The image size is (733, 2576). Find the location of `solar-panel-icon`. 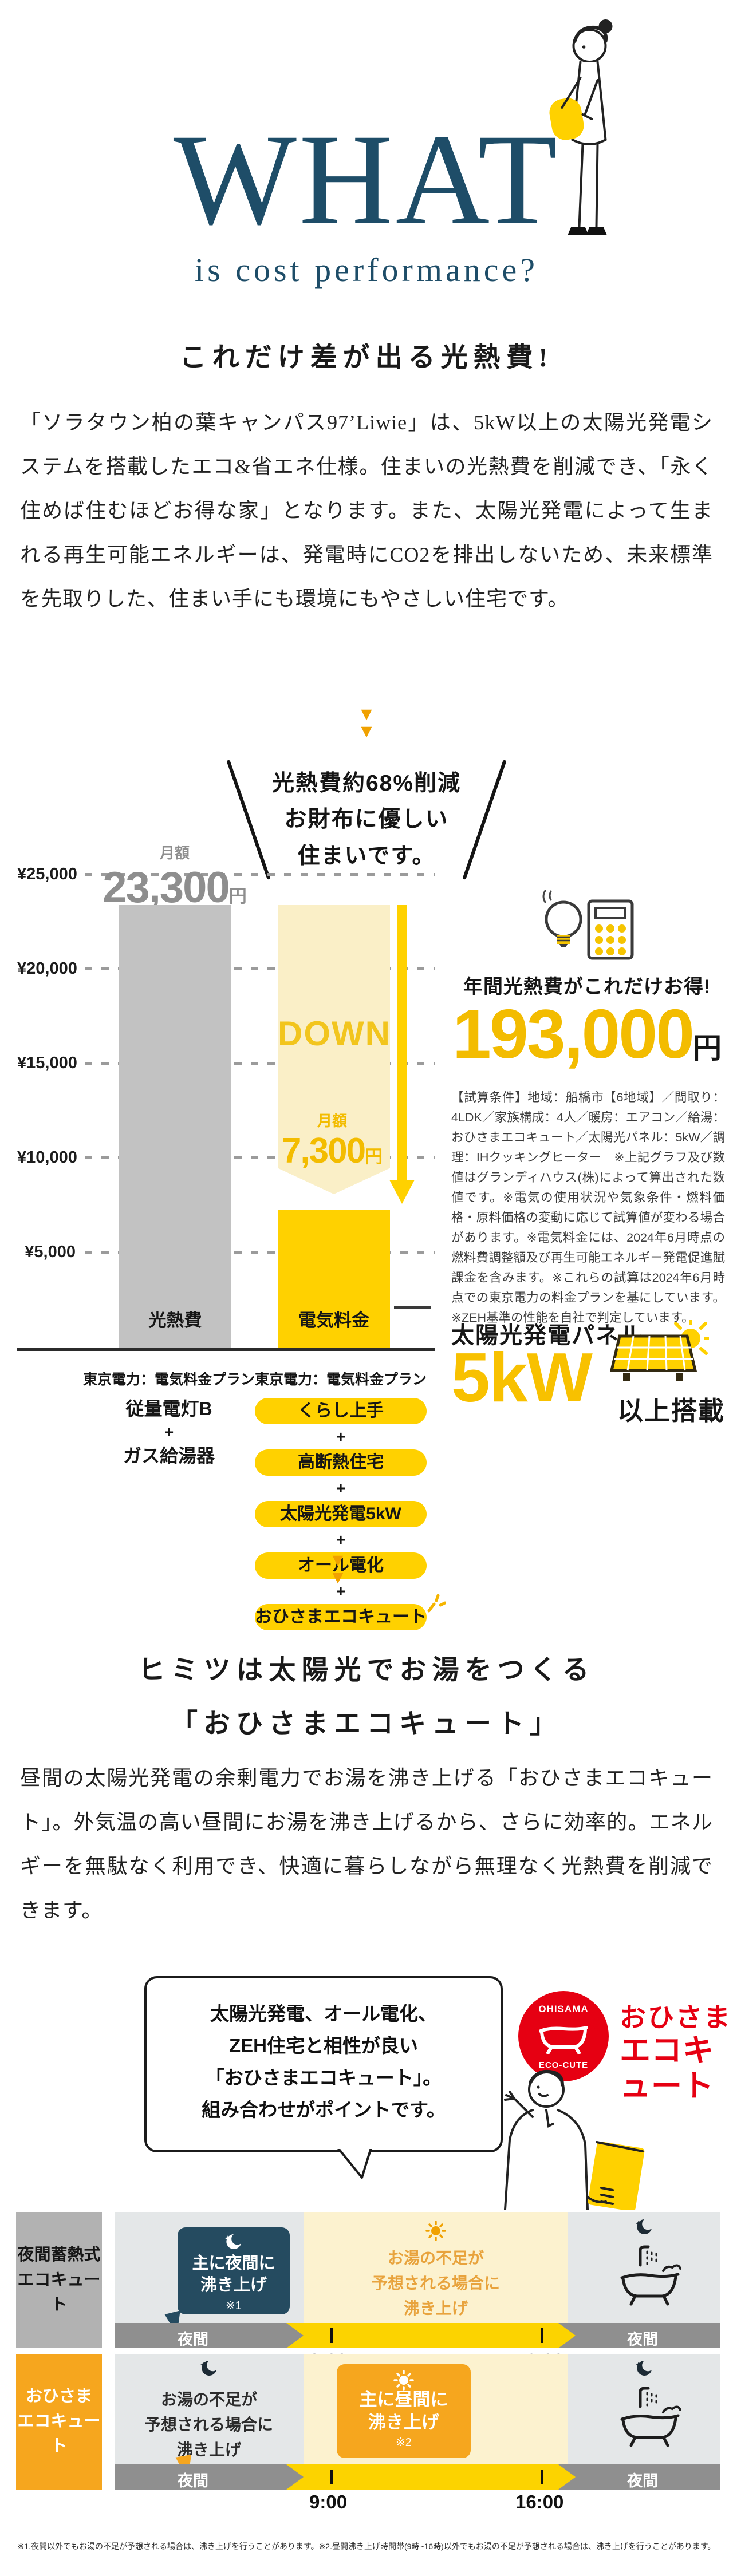

solar-panel-icon is located at coordinates (659, 1350).